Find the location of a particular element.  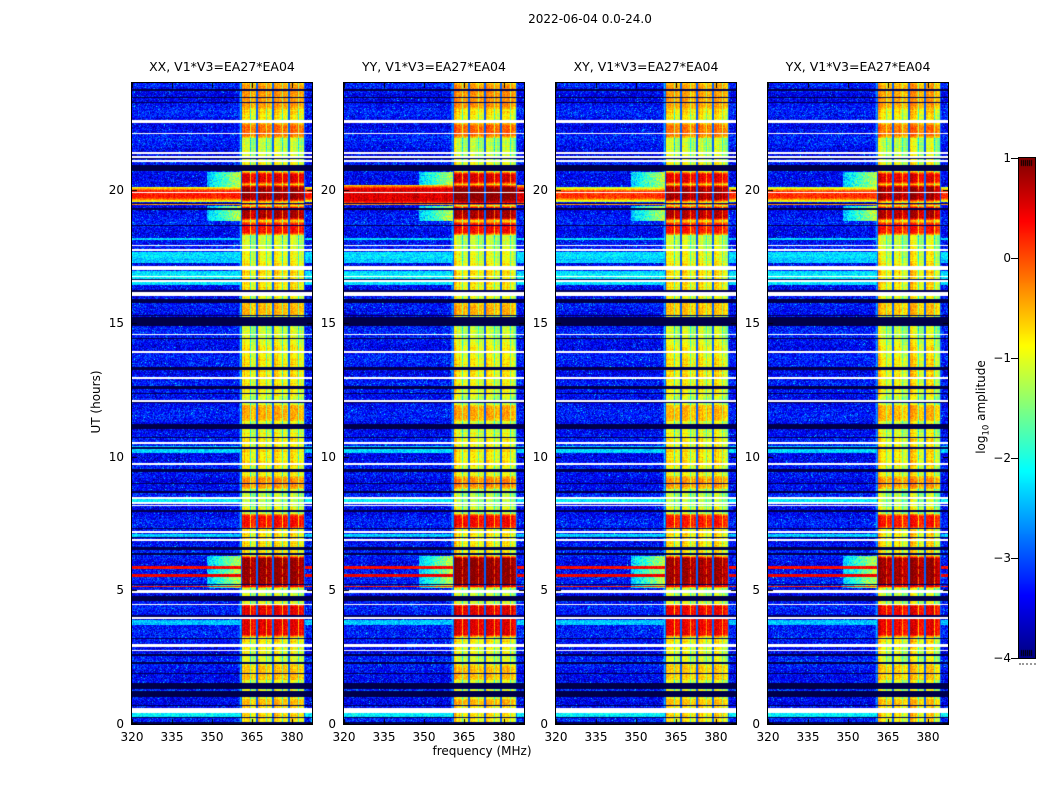

colorbar-label-sub: 10 is located at coordinates (986, 430).